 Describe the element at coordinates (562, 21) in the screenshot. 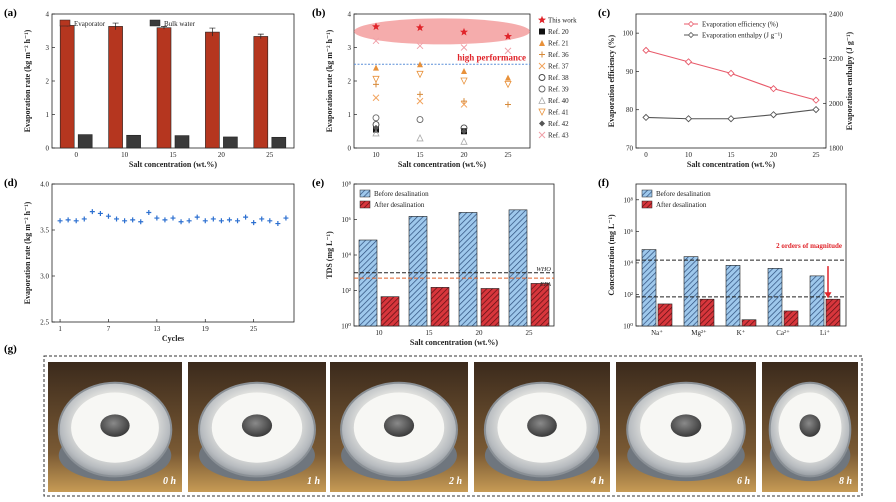

I see `chart-b-legend-label: This work` at that location.